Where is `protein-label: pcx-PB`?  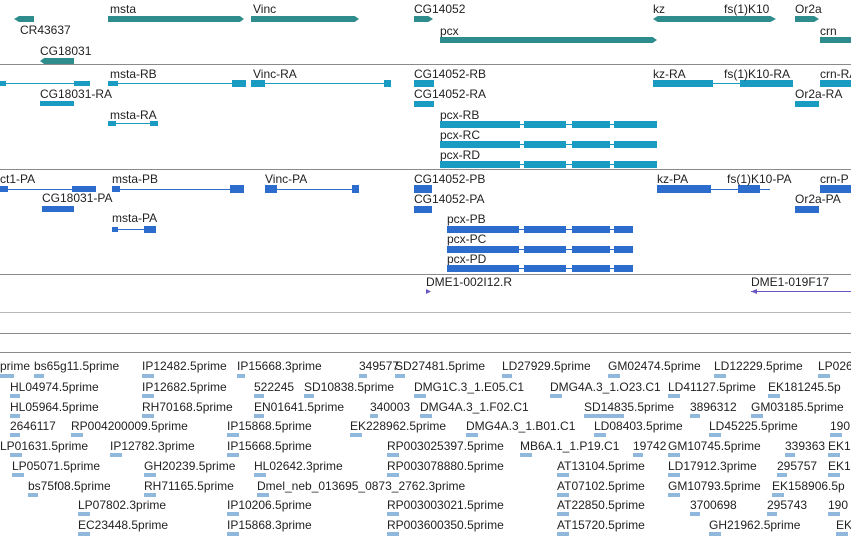 protein-label: pcx-PB is located at coordinates (466, 219).